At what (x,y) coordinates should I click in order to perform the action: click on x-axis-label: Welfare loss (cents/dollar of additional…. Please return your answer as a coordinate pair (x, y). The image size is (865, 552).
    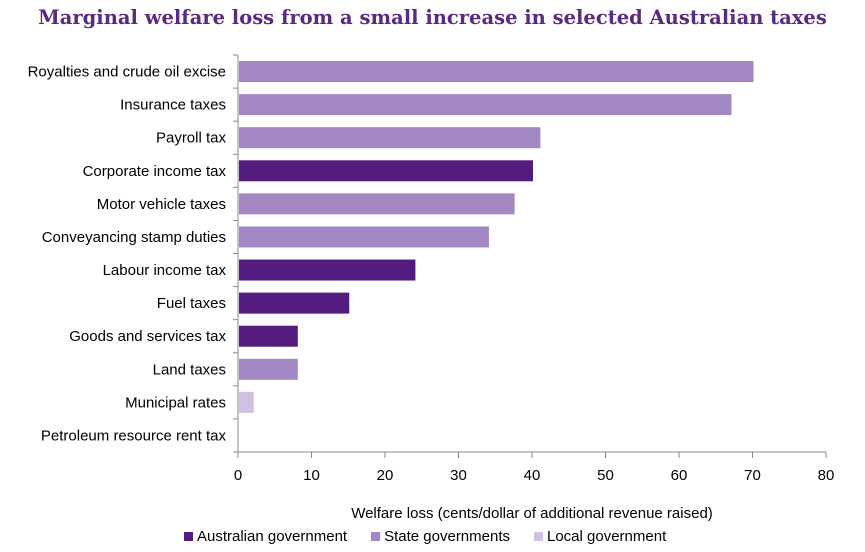
    Looking at the image, I should click on (532, 513).